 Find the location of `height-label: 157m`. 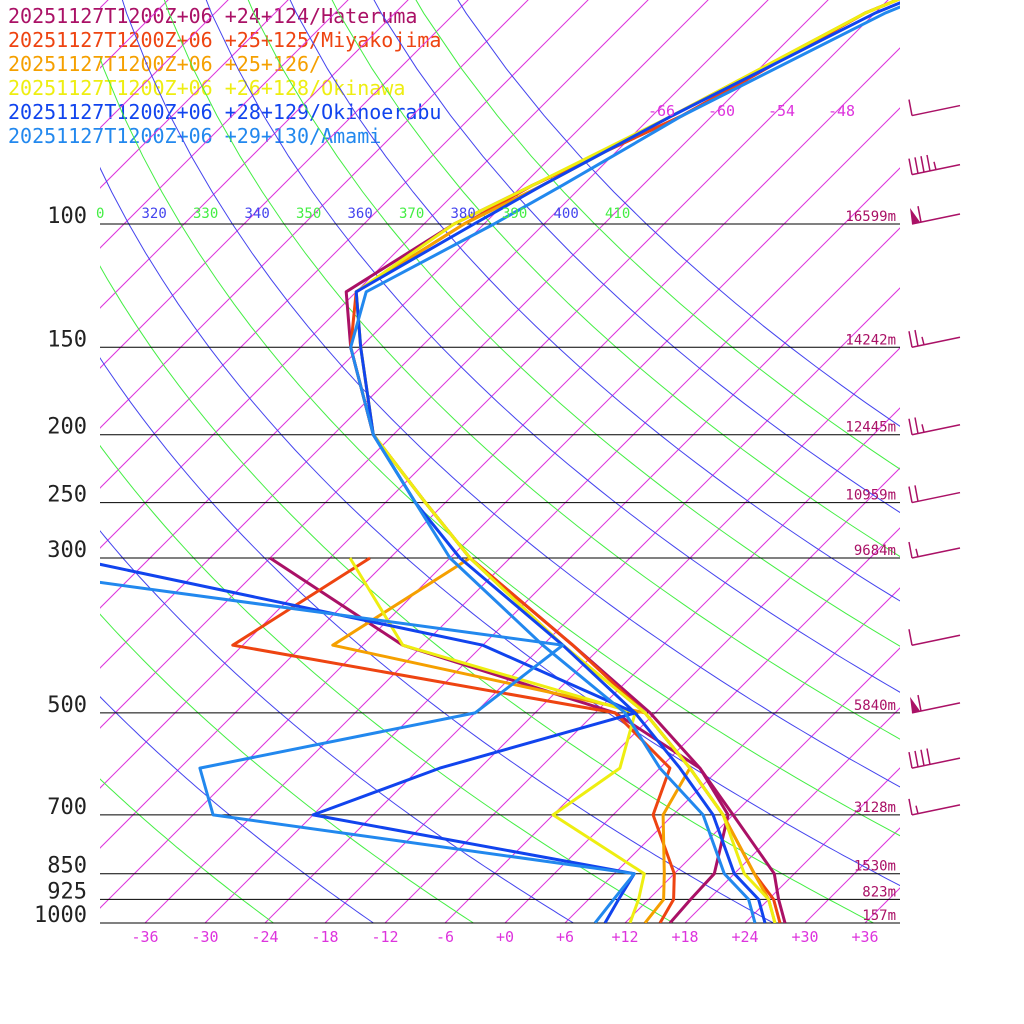

height-label: 157m is located at coordinates (879, 916).